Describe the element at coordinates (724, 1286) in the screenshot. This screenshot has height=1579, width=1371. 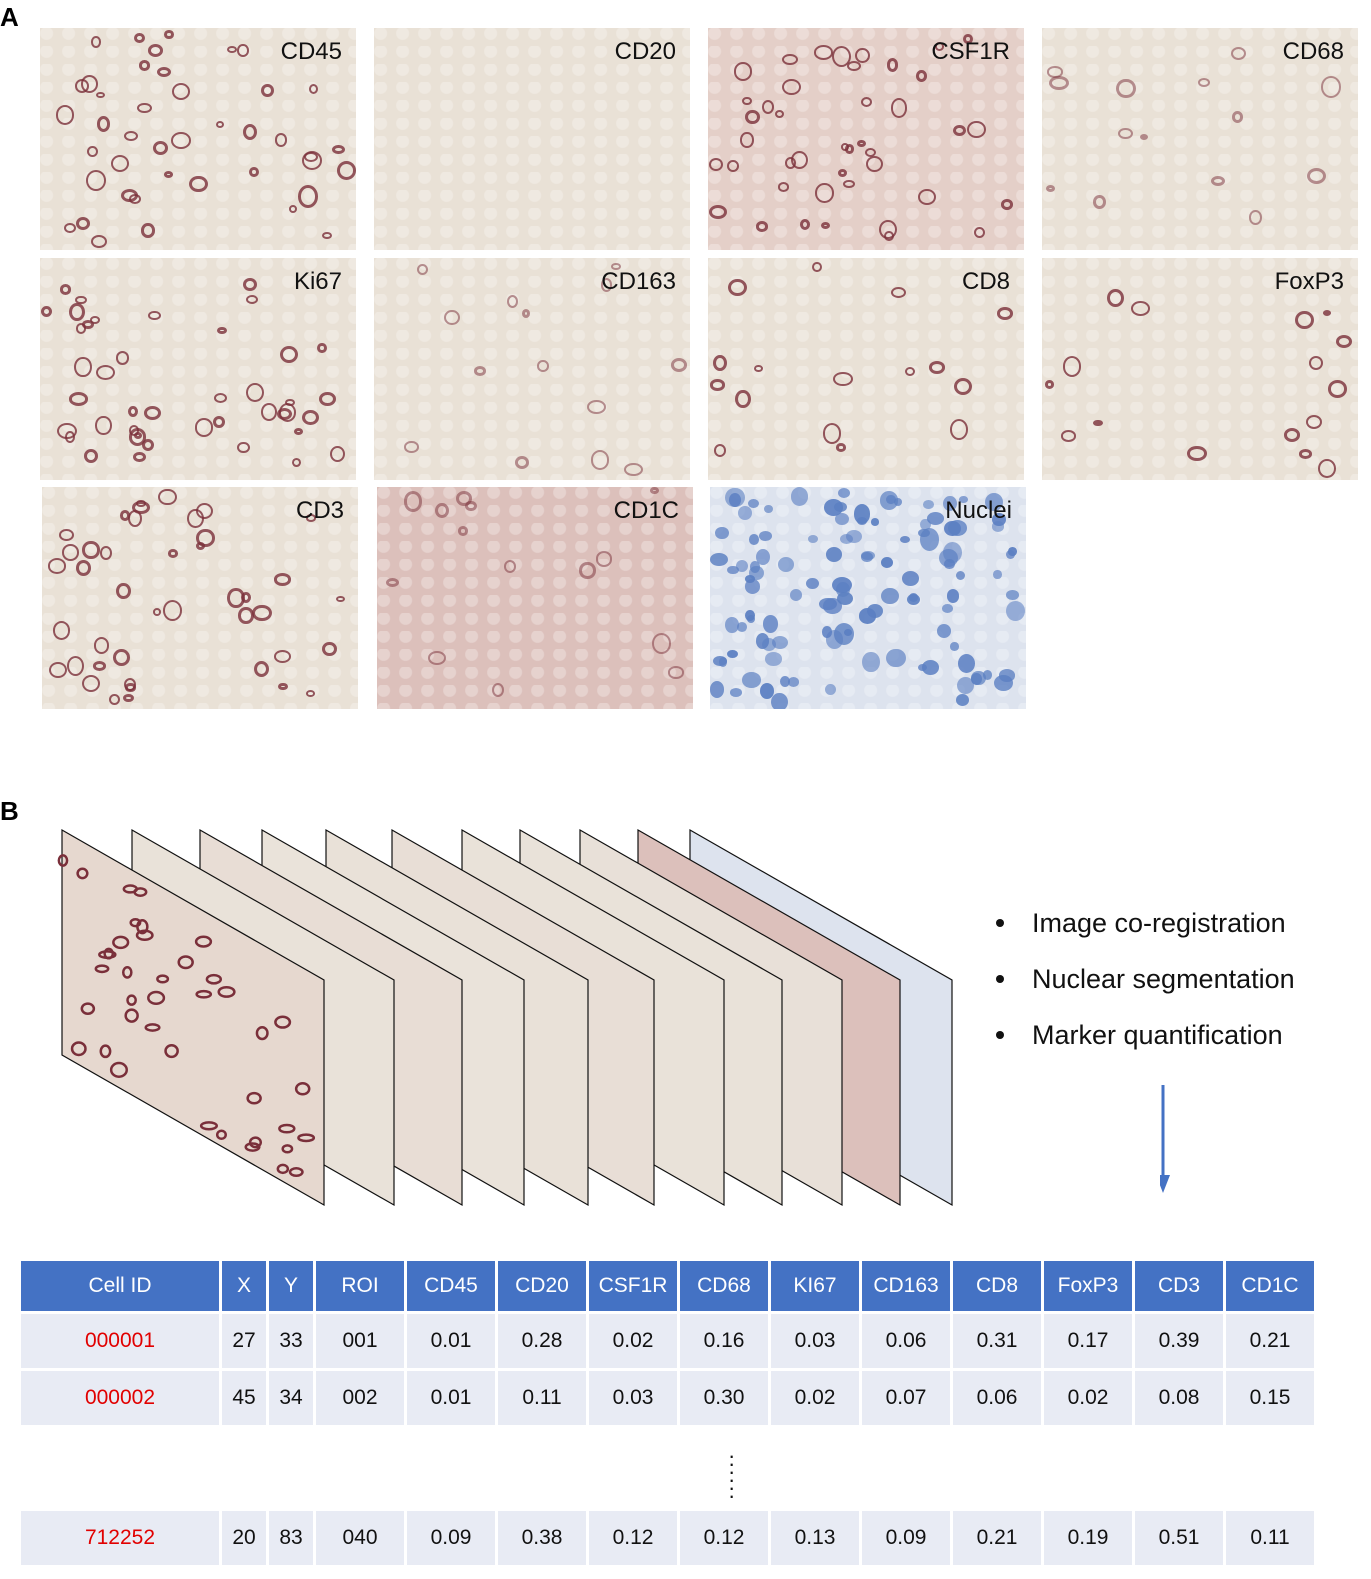
I see `col-header: CD68` at that location.